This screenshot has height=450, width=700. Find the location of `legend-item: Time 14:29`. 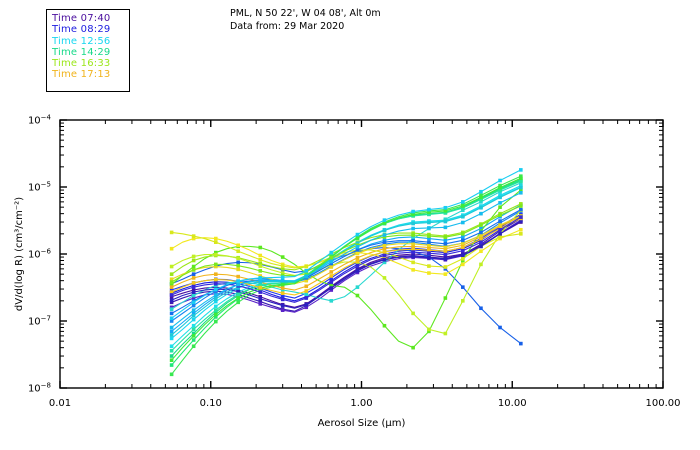

legend-item: Time 14:29 is located at coordinates (81, 52).